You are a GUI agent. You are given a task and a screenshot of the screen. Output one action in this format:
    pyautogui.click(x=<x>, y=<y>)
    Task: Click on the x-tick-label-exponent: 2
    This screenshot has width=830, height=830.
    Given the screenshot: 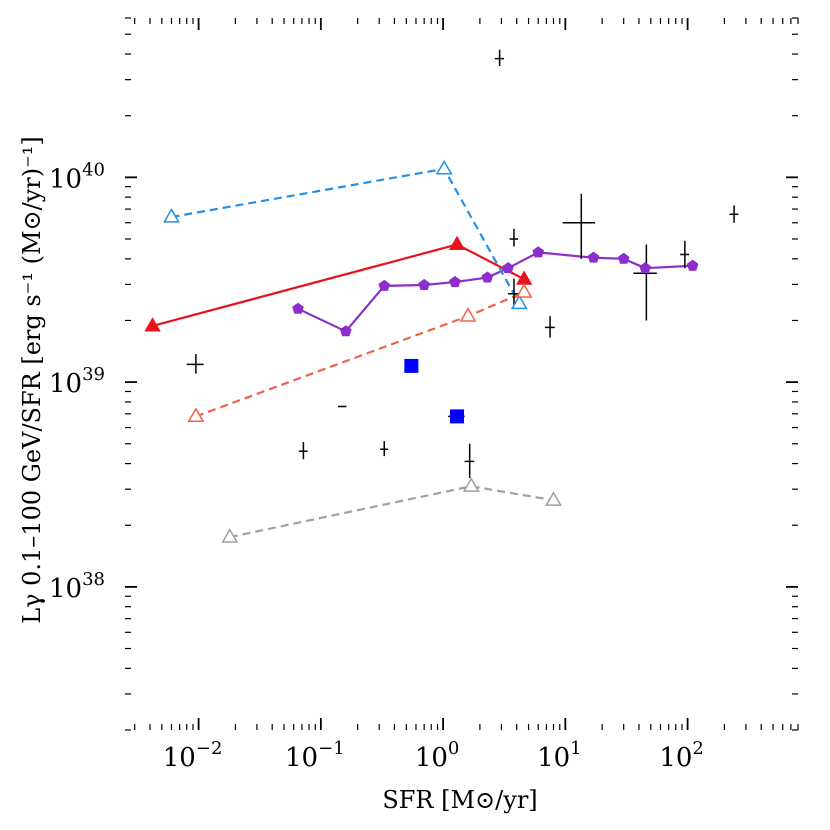 What is the action you would take?
    pyautogui.click(x=697, y=748)
    